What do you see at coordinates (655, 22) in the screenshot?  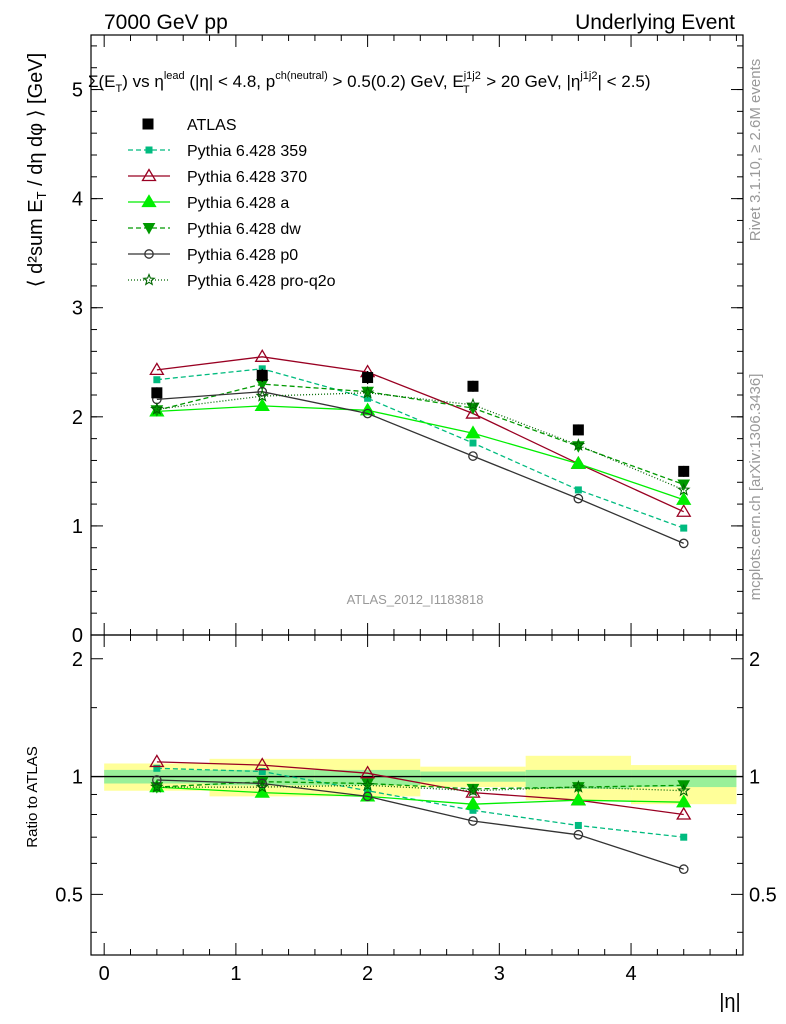 I see `header-right: Underlying Event` at bounding box center [655, 22].